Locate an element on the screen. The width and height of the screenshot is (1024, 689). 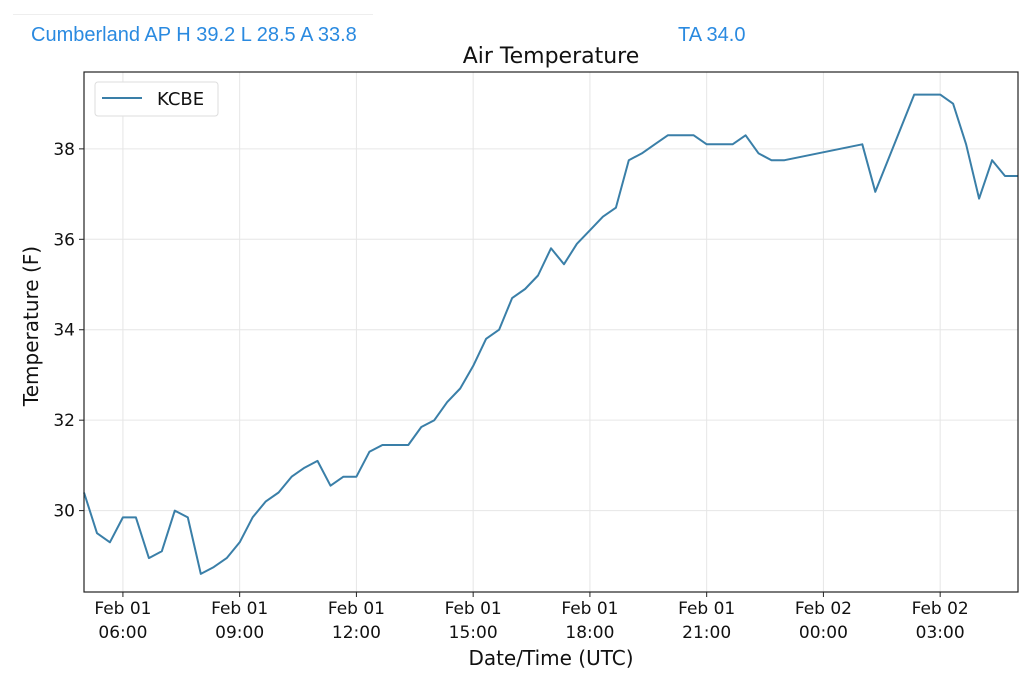
y-tick-label: 32 is located at coordinates (64, 421).